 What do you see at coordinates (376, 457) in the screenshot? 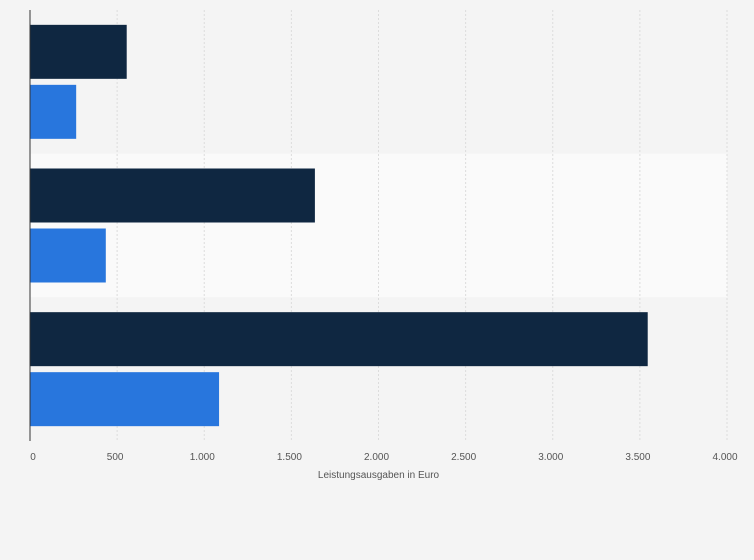
I see `x-tick-label: 2.000` at bounding box center [376, 457].